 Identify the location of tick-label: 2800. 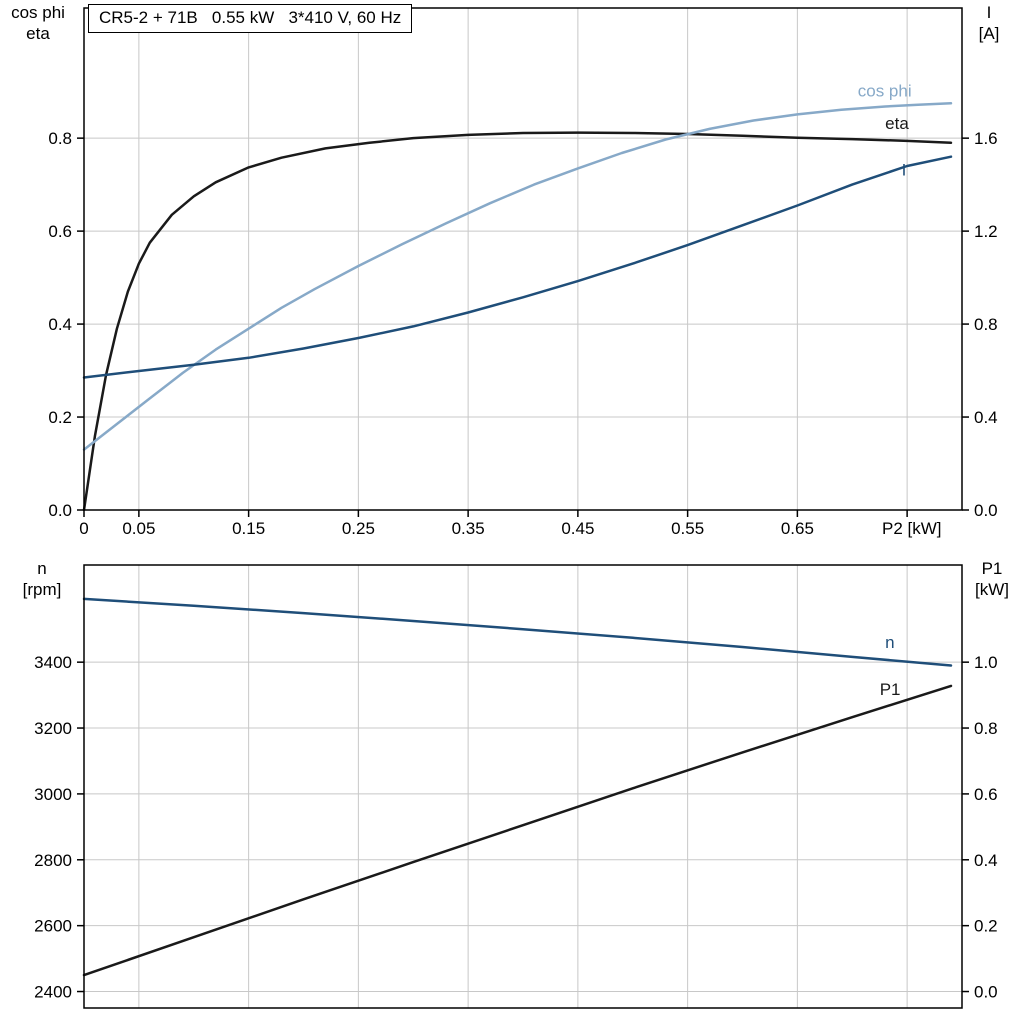
(53, 860).